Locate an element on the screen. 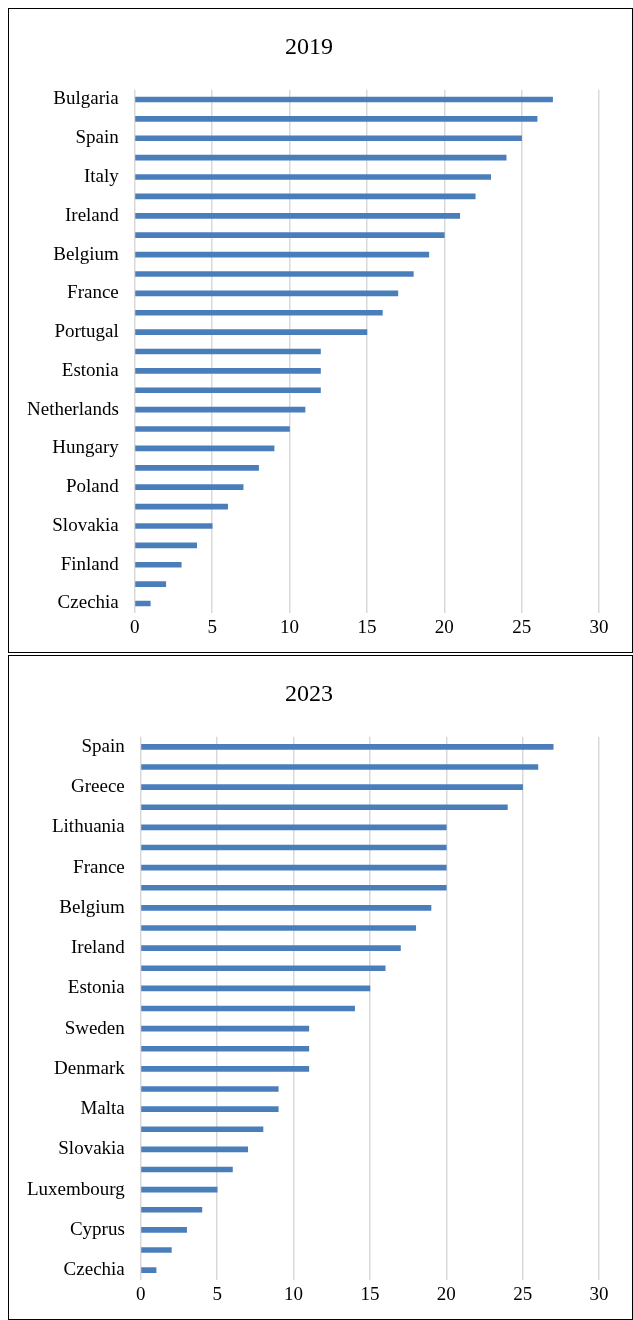  y-tick-label: Poland is located at coordinates (93, 486).